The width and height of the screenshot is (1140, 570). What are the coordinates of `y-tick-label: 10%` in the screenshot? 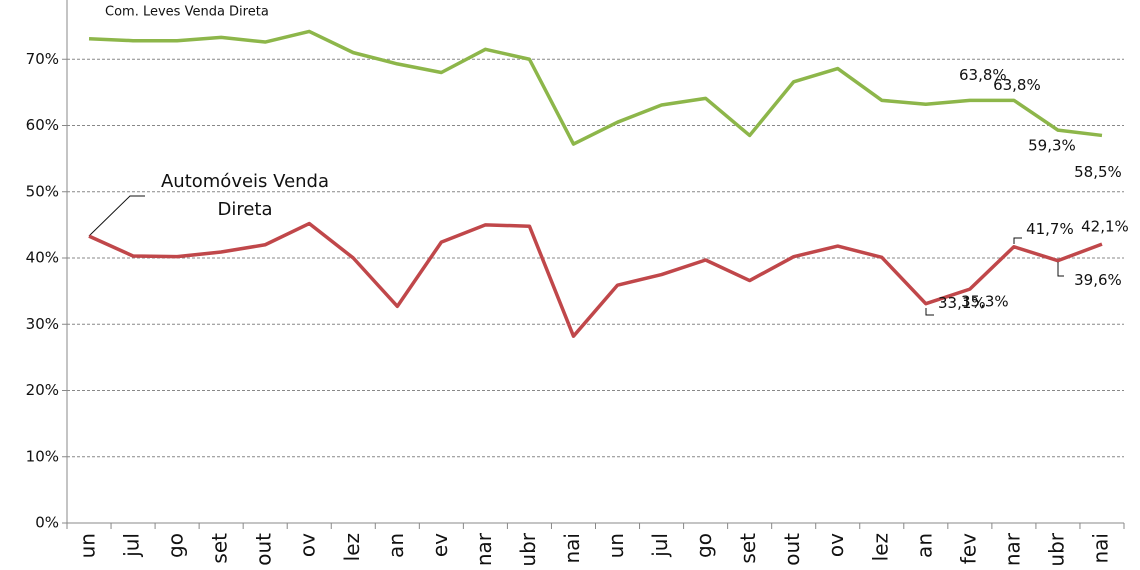 It's located at (42, 456).